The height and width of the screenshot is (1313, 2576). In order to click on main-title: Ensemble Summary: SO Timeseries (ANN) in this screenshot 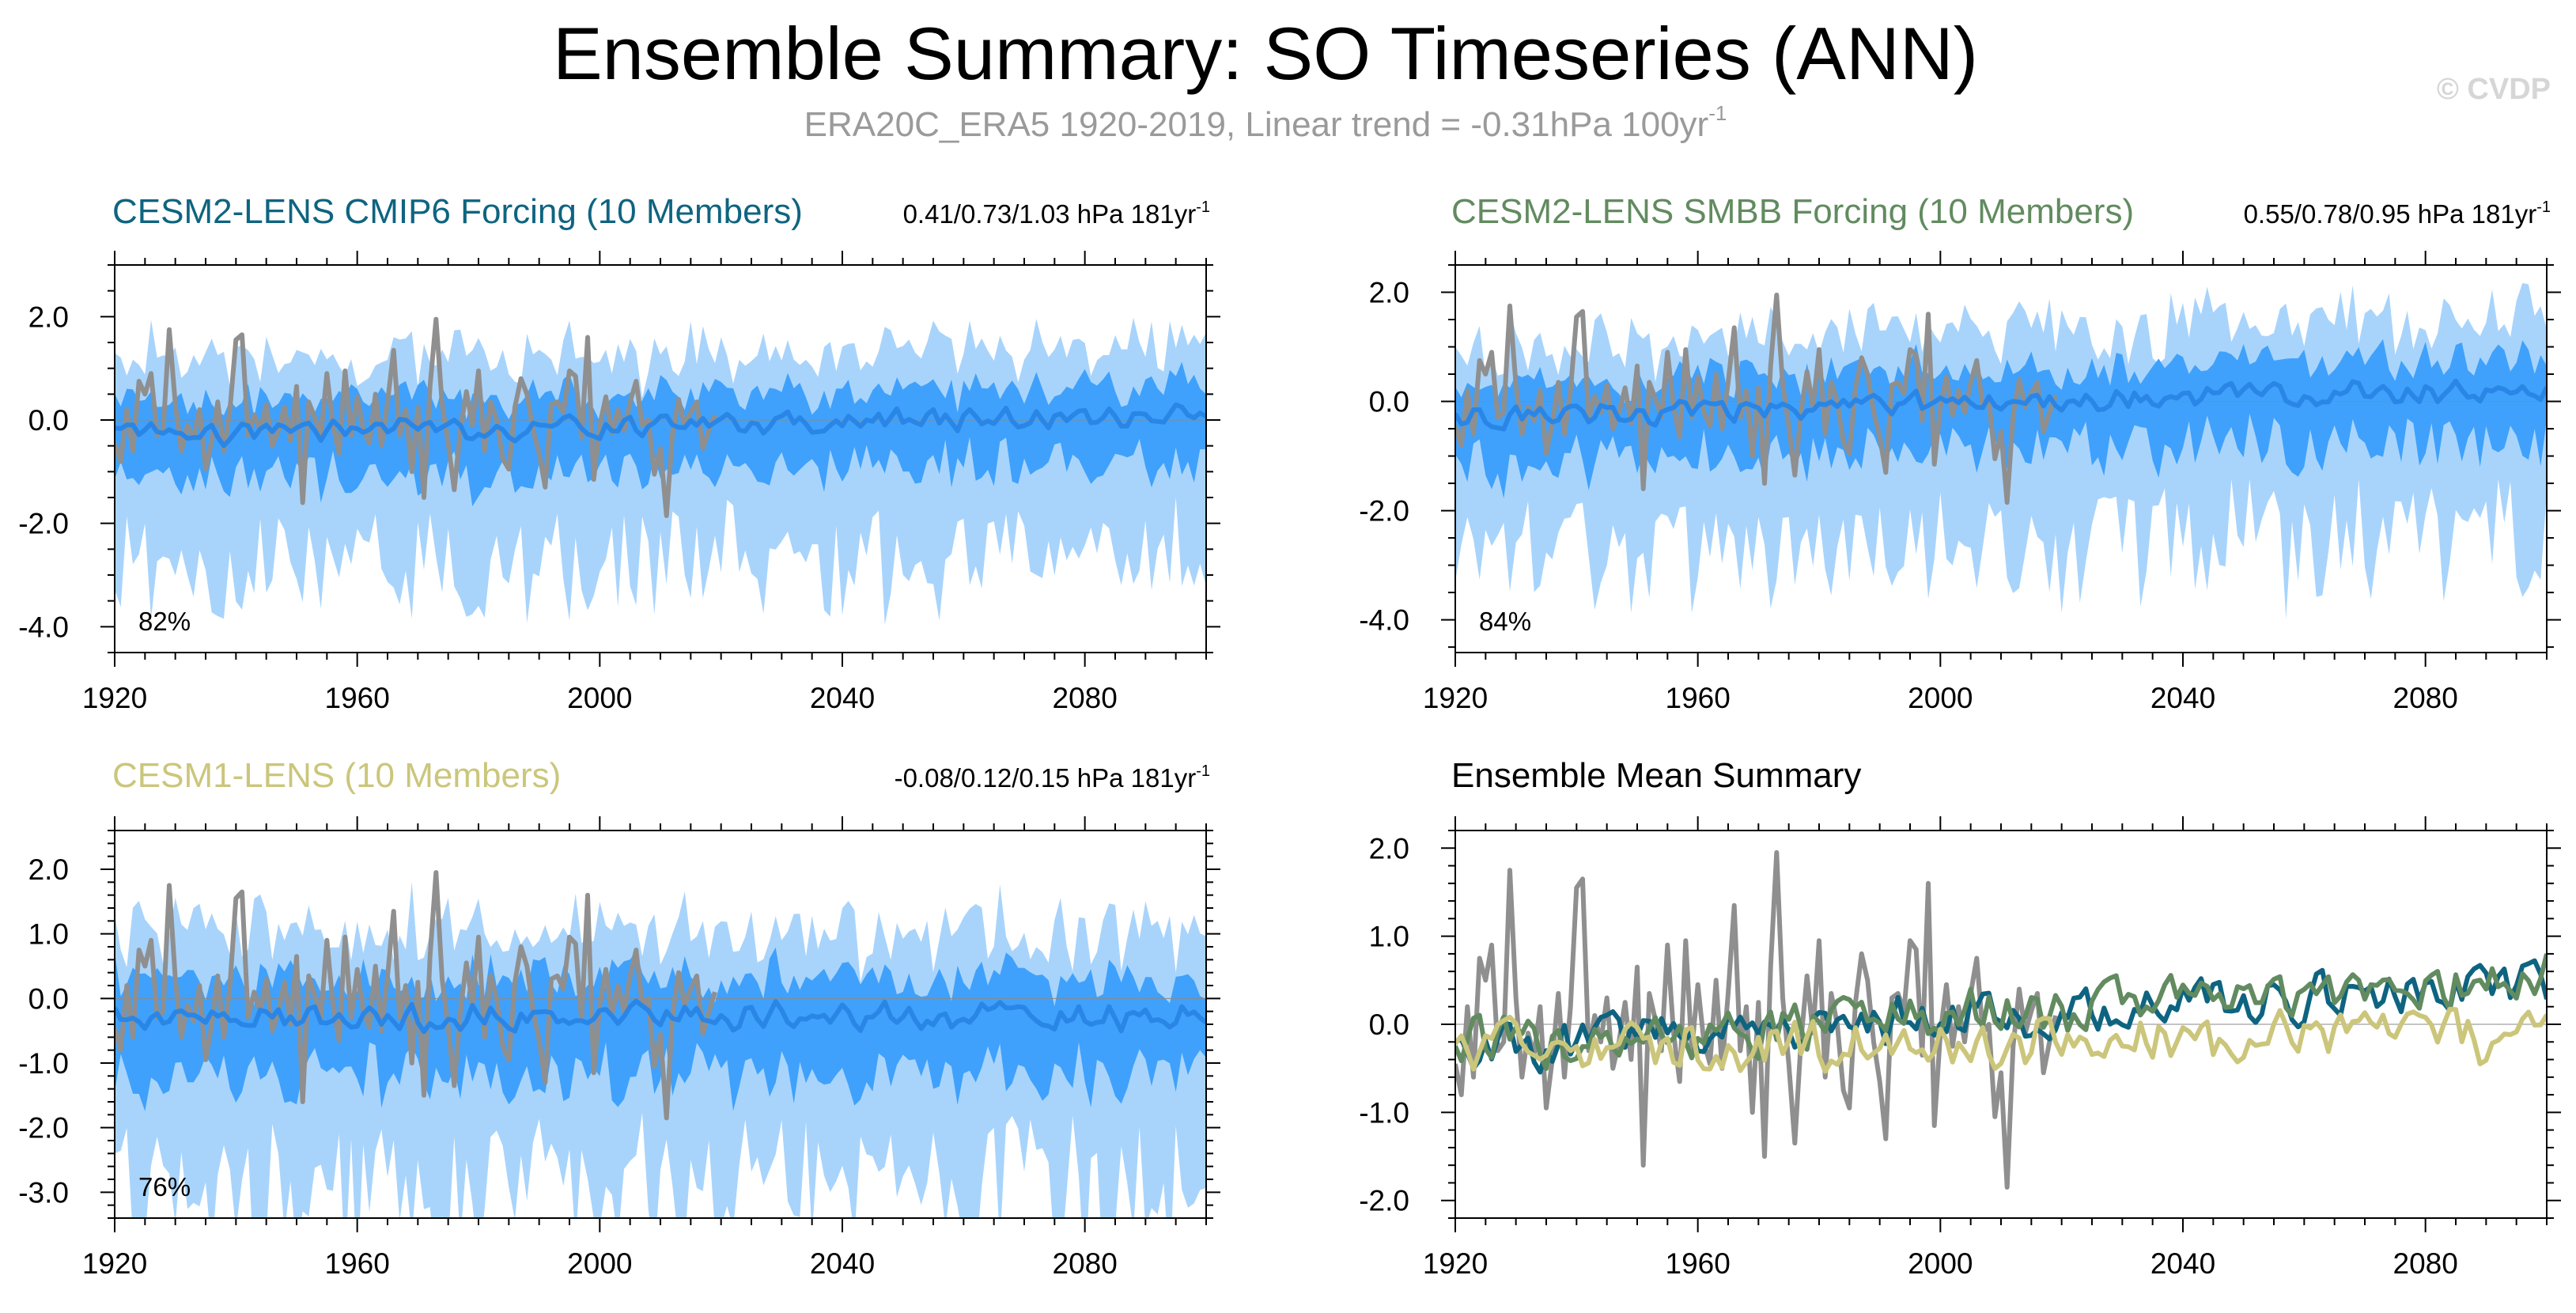, I will do `click(1265, 53)`.